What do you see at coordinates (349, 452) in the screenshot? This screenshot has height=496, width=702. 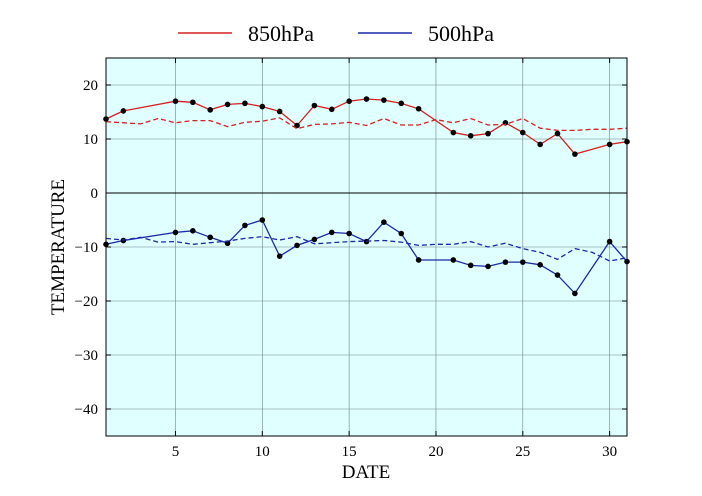 I see `x-tick-label: 15` at bounding box center [349, 452].